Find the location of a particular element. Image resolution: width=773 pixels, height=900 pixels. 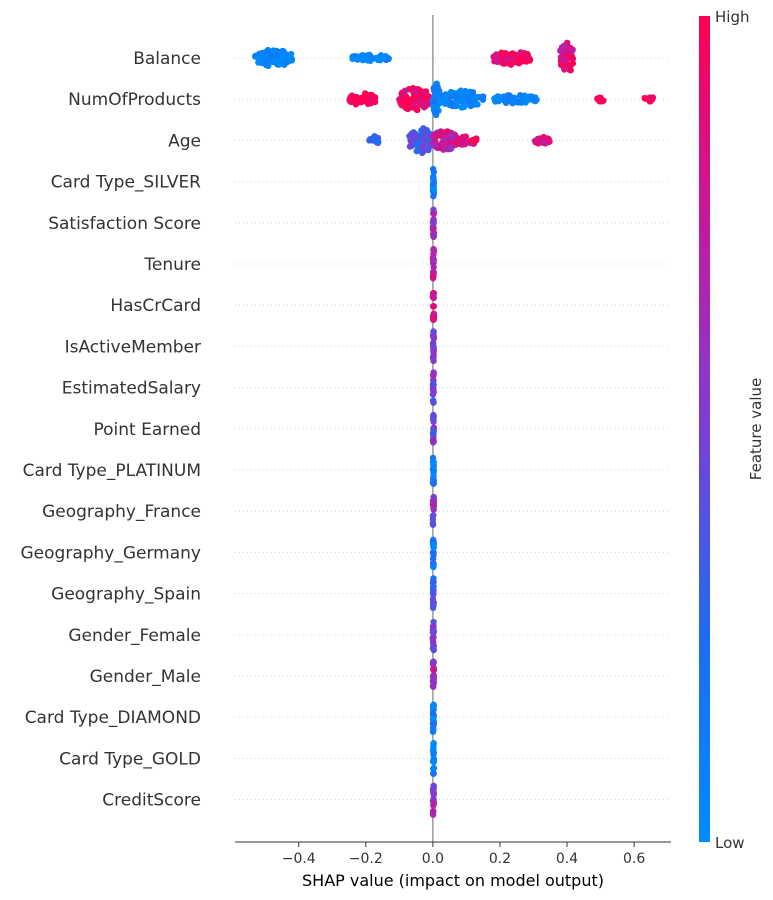

x-tick-label: 0.0 is located at coordinates (433, 859).